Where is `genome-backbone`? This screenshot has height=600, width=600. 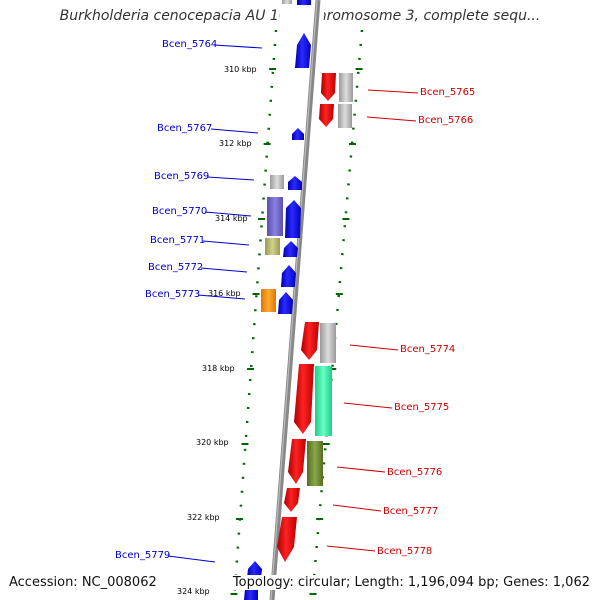 genome-backbone is located at coordinates (295, 300).